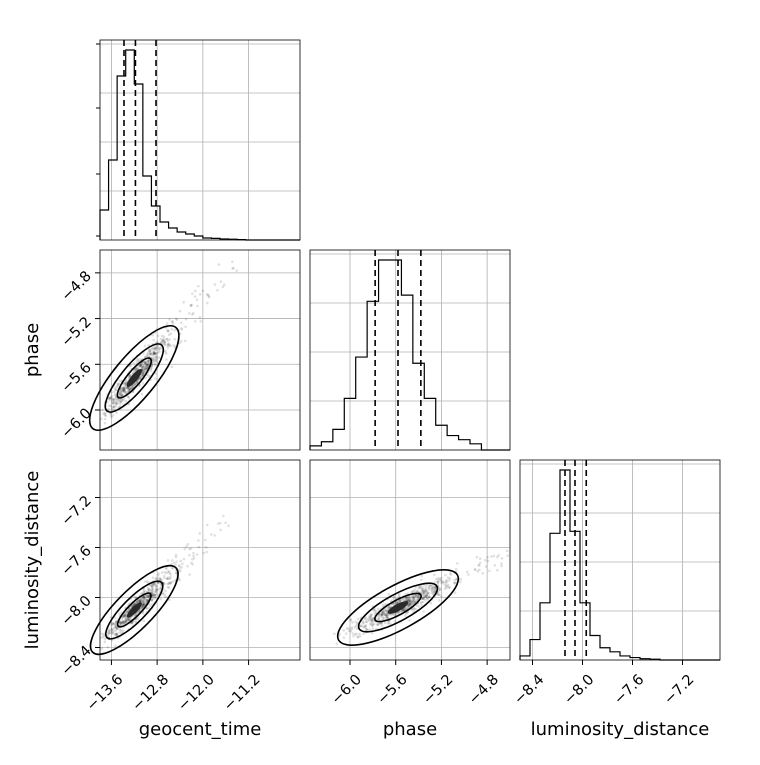  What do you see at coordinates (619, 565) in the screenshot?
I see `histogram-luminosity_distance` at bounding box center [619, 565].